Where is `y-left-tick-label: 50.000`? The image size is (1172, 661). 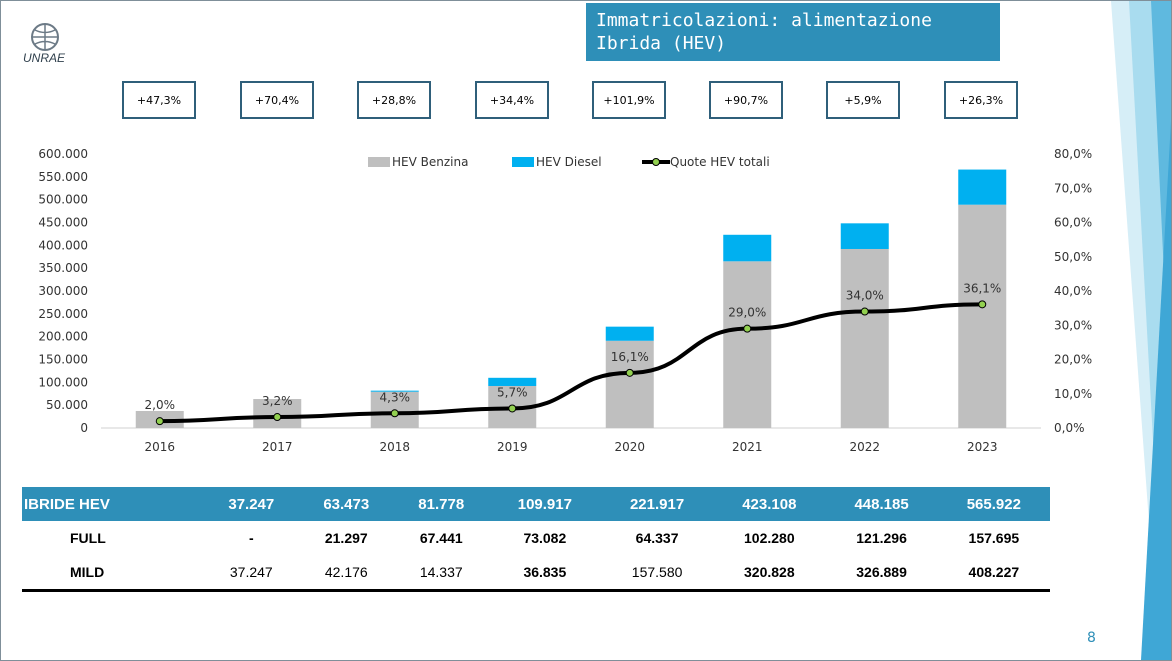 y-left-tick-label: 50.000 is located at coordinates (67, 405).